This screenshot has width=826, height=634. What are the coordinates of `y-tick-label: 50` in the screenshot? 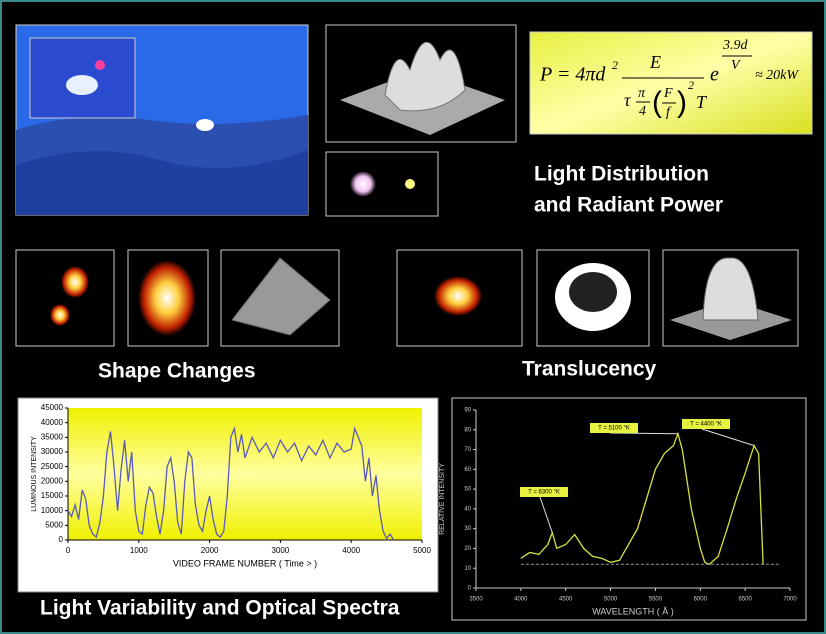 It's located at (467, 490).